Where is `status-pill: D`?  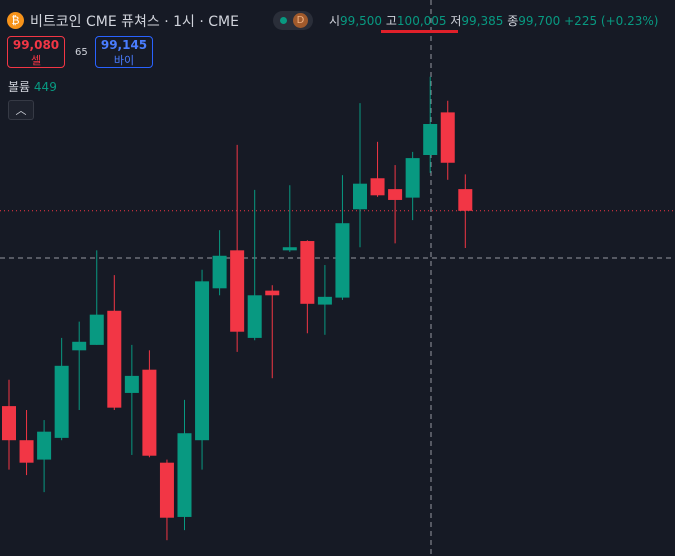
status-pill: D is located at coordinates (293, 20).